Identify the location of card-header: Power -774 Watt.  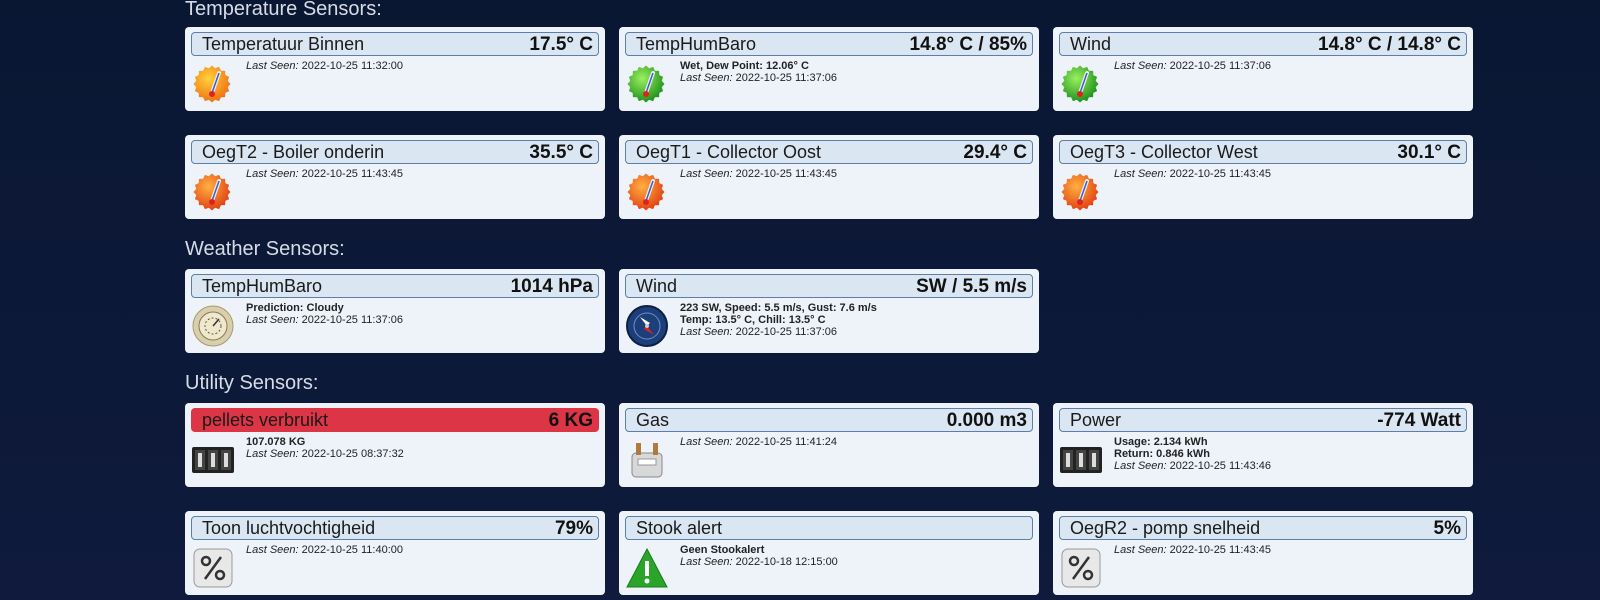
(1263, 420).